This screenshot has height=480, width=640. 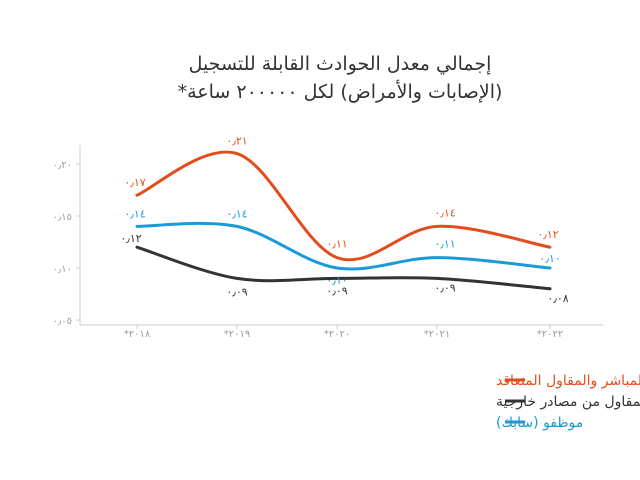 What do you see at coordinates (137, 334) in the screenshot?
I see `x-tick-label: *٢٠١٨` at bounding box center [137, 334].